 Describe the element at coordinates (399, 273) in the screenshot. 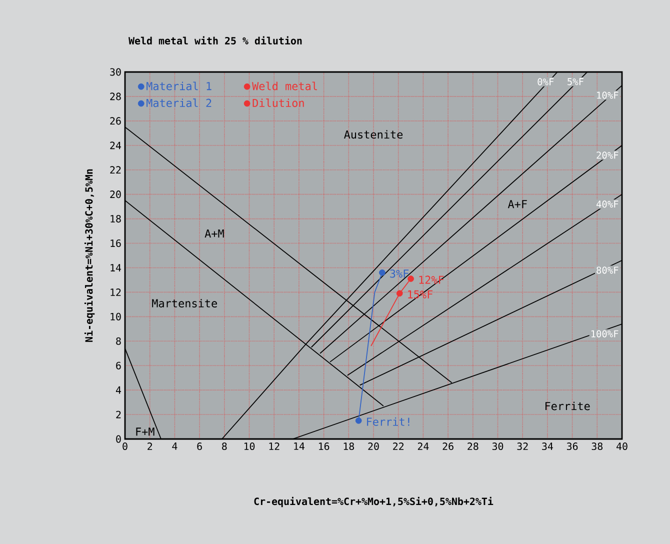

I see `annotation: 3%F` at that location.